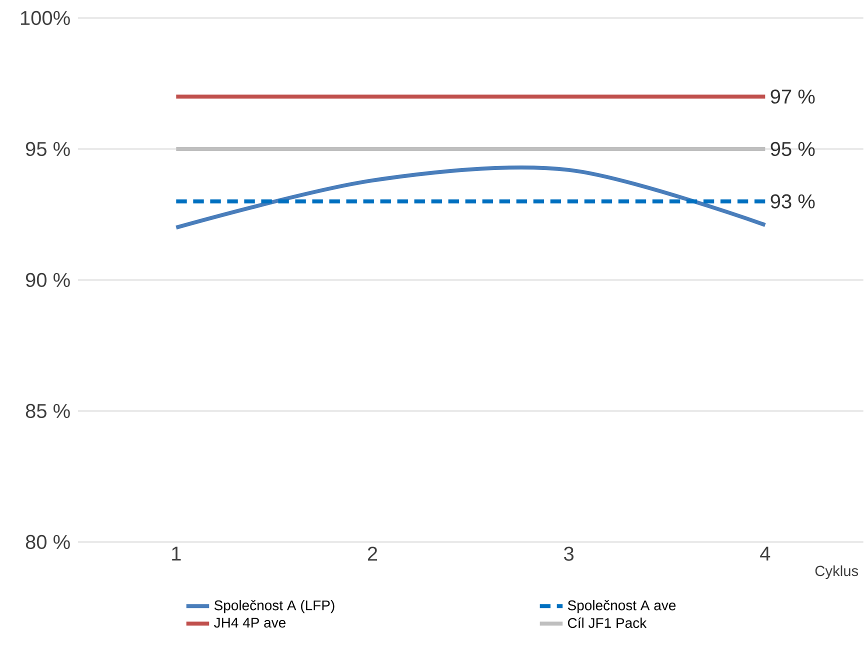 The width and height of the screenshot is (864, 663). What do you see at coordinates (765, 553) in the screenshot?
I see `x-tick-label: 4` at bounding box center [765, 553].